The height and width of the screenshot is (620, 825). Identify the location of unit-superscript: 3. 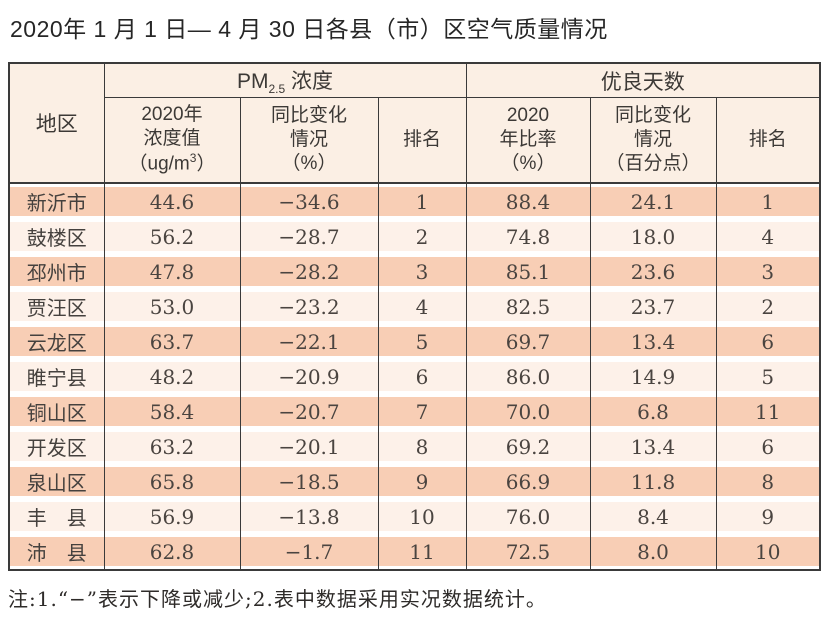
(193, 158).